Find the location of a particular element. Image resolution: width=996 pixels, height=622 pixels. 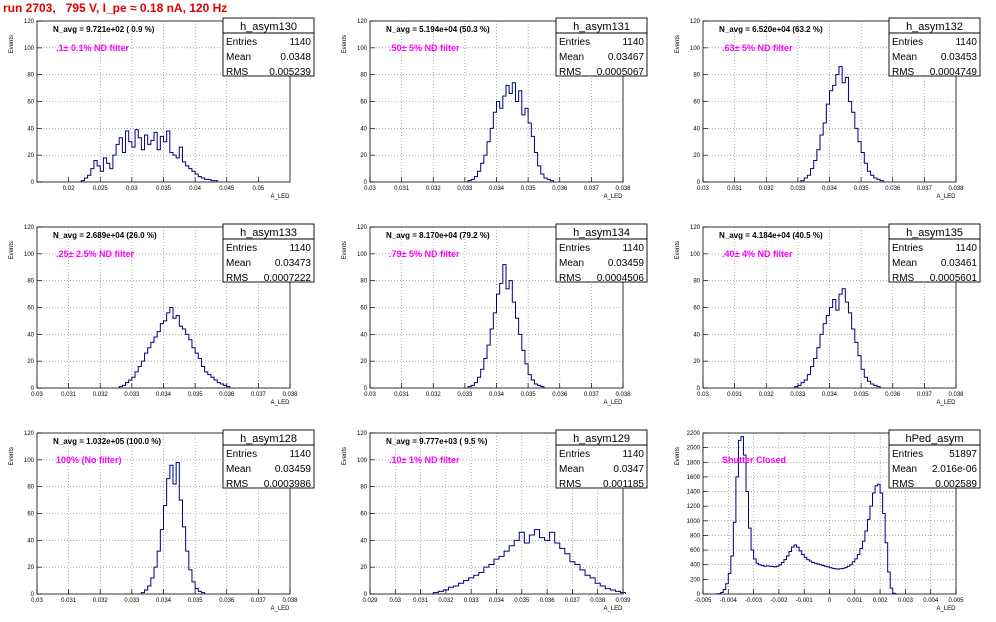

x-tick-label: -0.004 is located at coordinates (729, 601).